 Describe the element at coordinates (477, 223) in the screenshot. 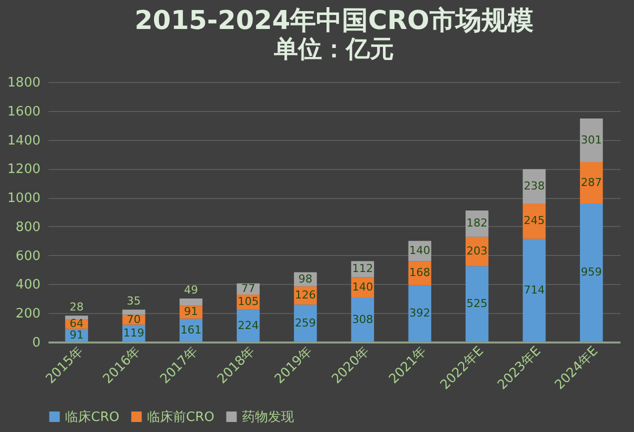

I see `data-label: 182` at that location.